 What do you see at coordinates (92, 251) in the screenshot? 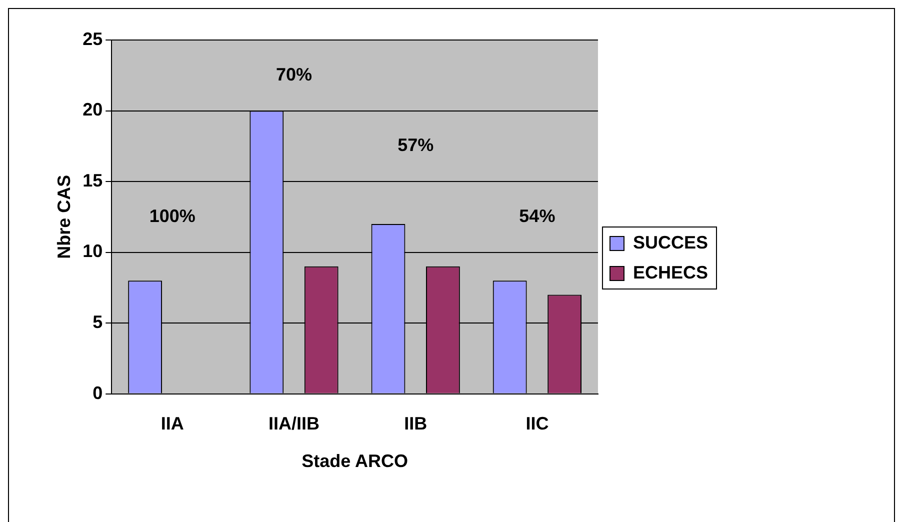
I see `y-tick-label: 10` at bounding box center [92, 251].